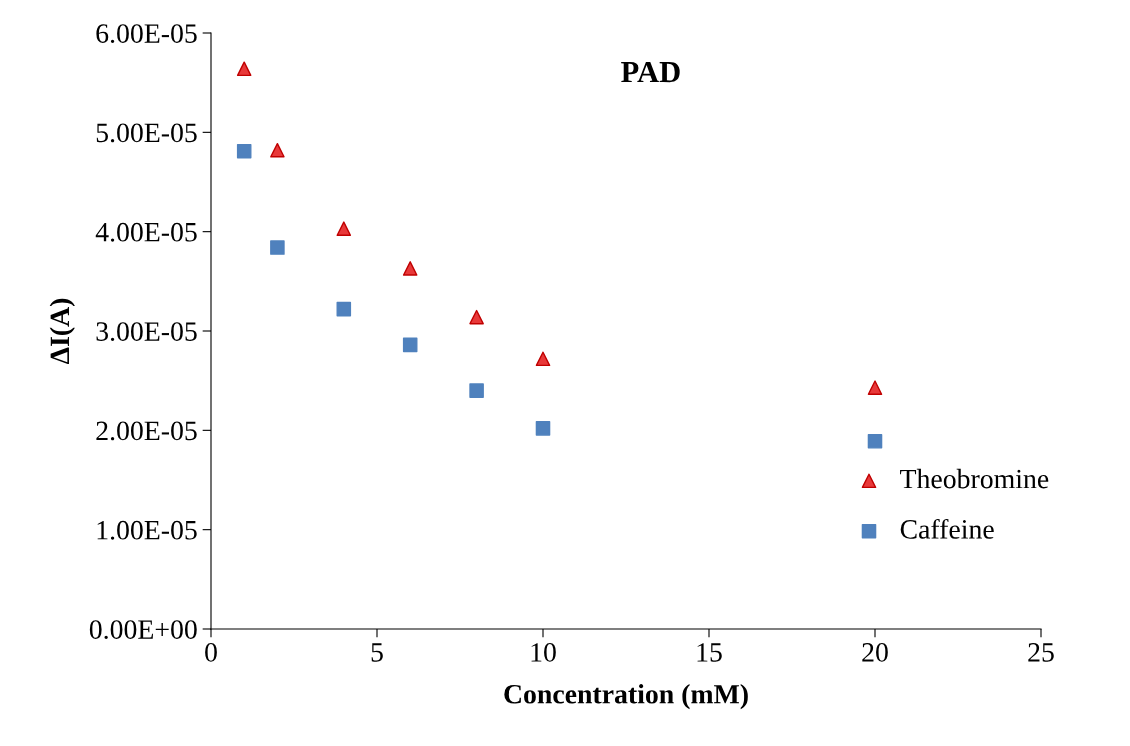 Image resolution: width=1130 pixels, height=746 pixels. What do you see at coordinates (147, 530) in the screenshot?
I see `y-tick-label: 1.00E-05` at bounding box center [147, 530].